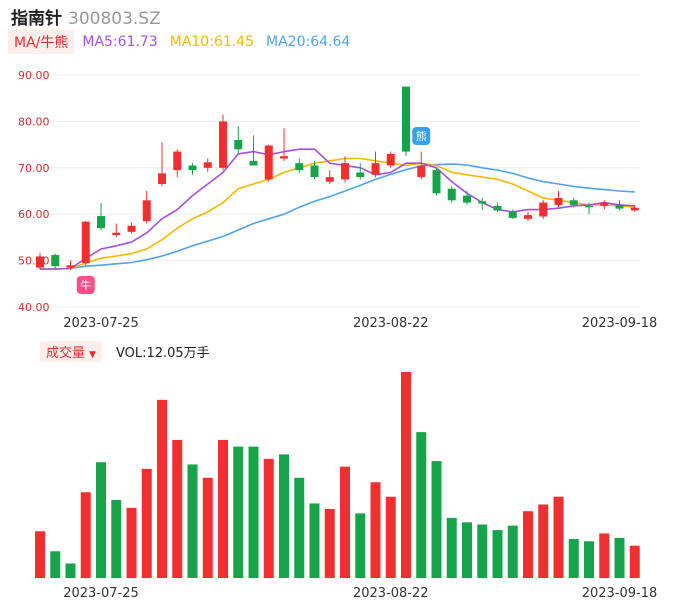 The image size is (686, 606). What do you see at coordinates (34, 75) in the screenshot?
I see `price-tick-label: 90.00` at bounding box center [34, 75].